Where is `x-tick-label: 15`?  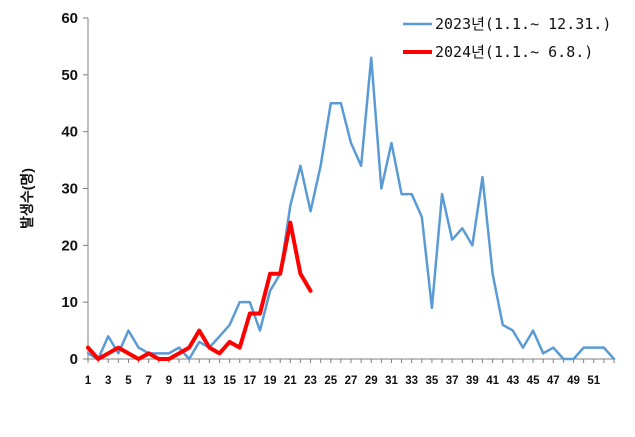
x-tick-label: 15 is located at coordinates (229, 381).